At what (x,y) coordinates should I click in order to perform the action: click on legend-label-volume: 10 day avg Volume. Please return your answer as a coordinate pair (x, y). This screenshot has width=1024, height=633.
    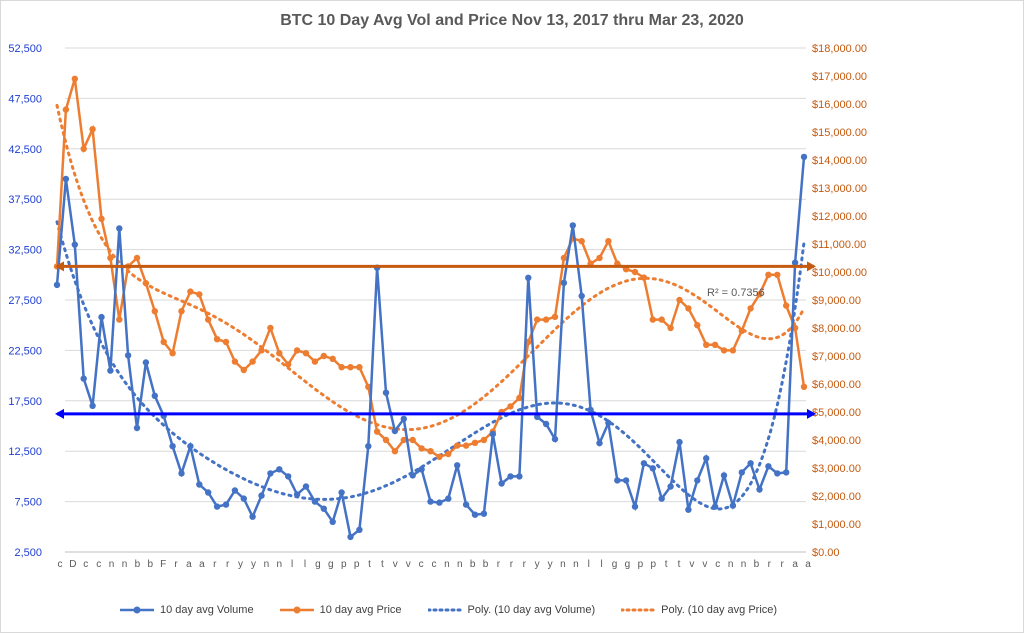
    Looking at the image, I should click on (207, 610).